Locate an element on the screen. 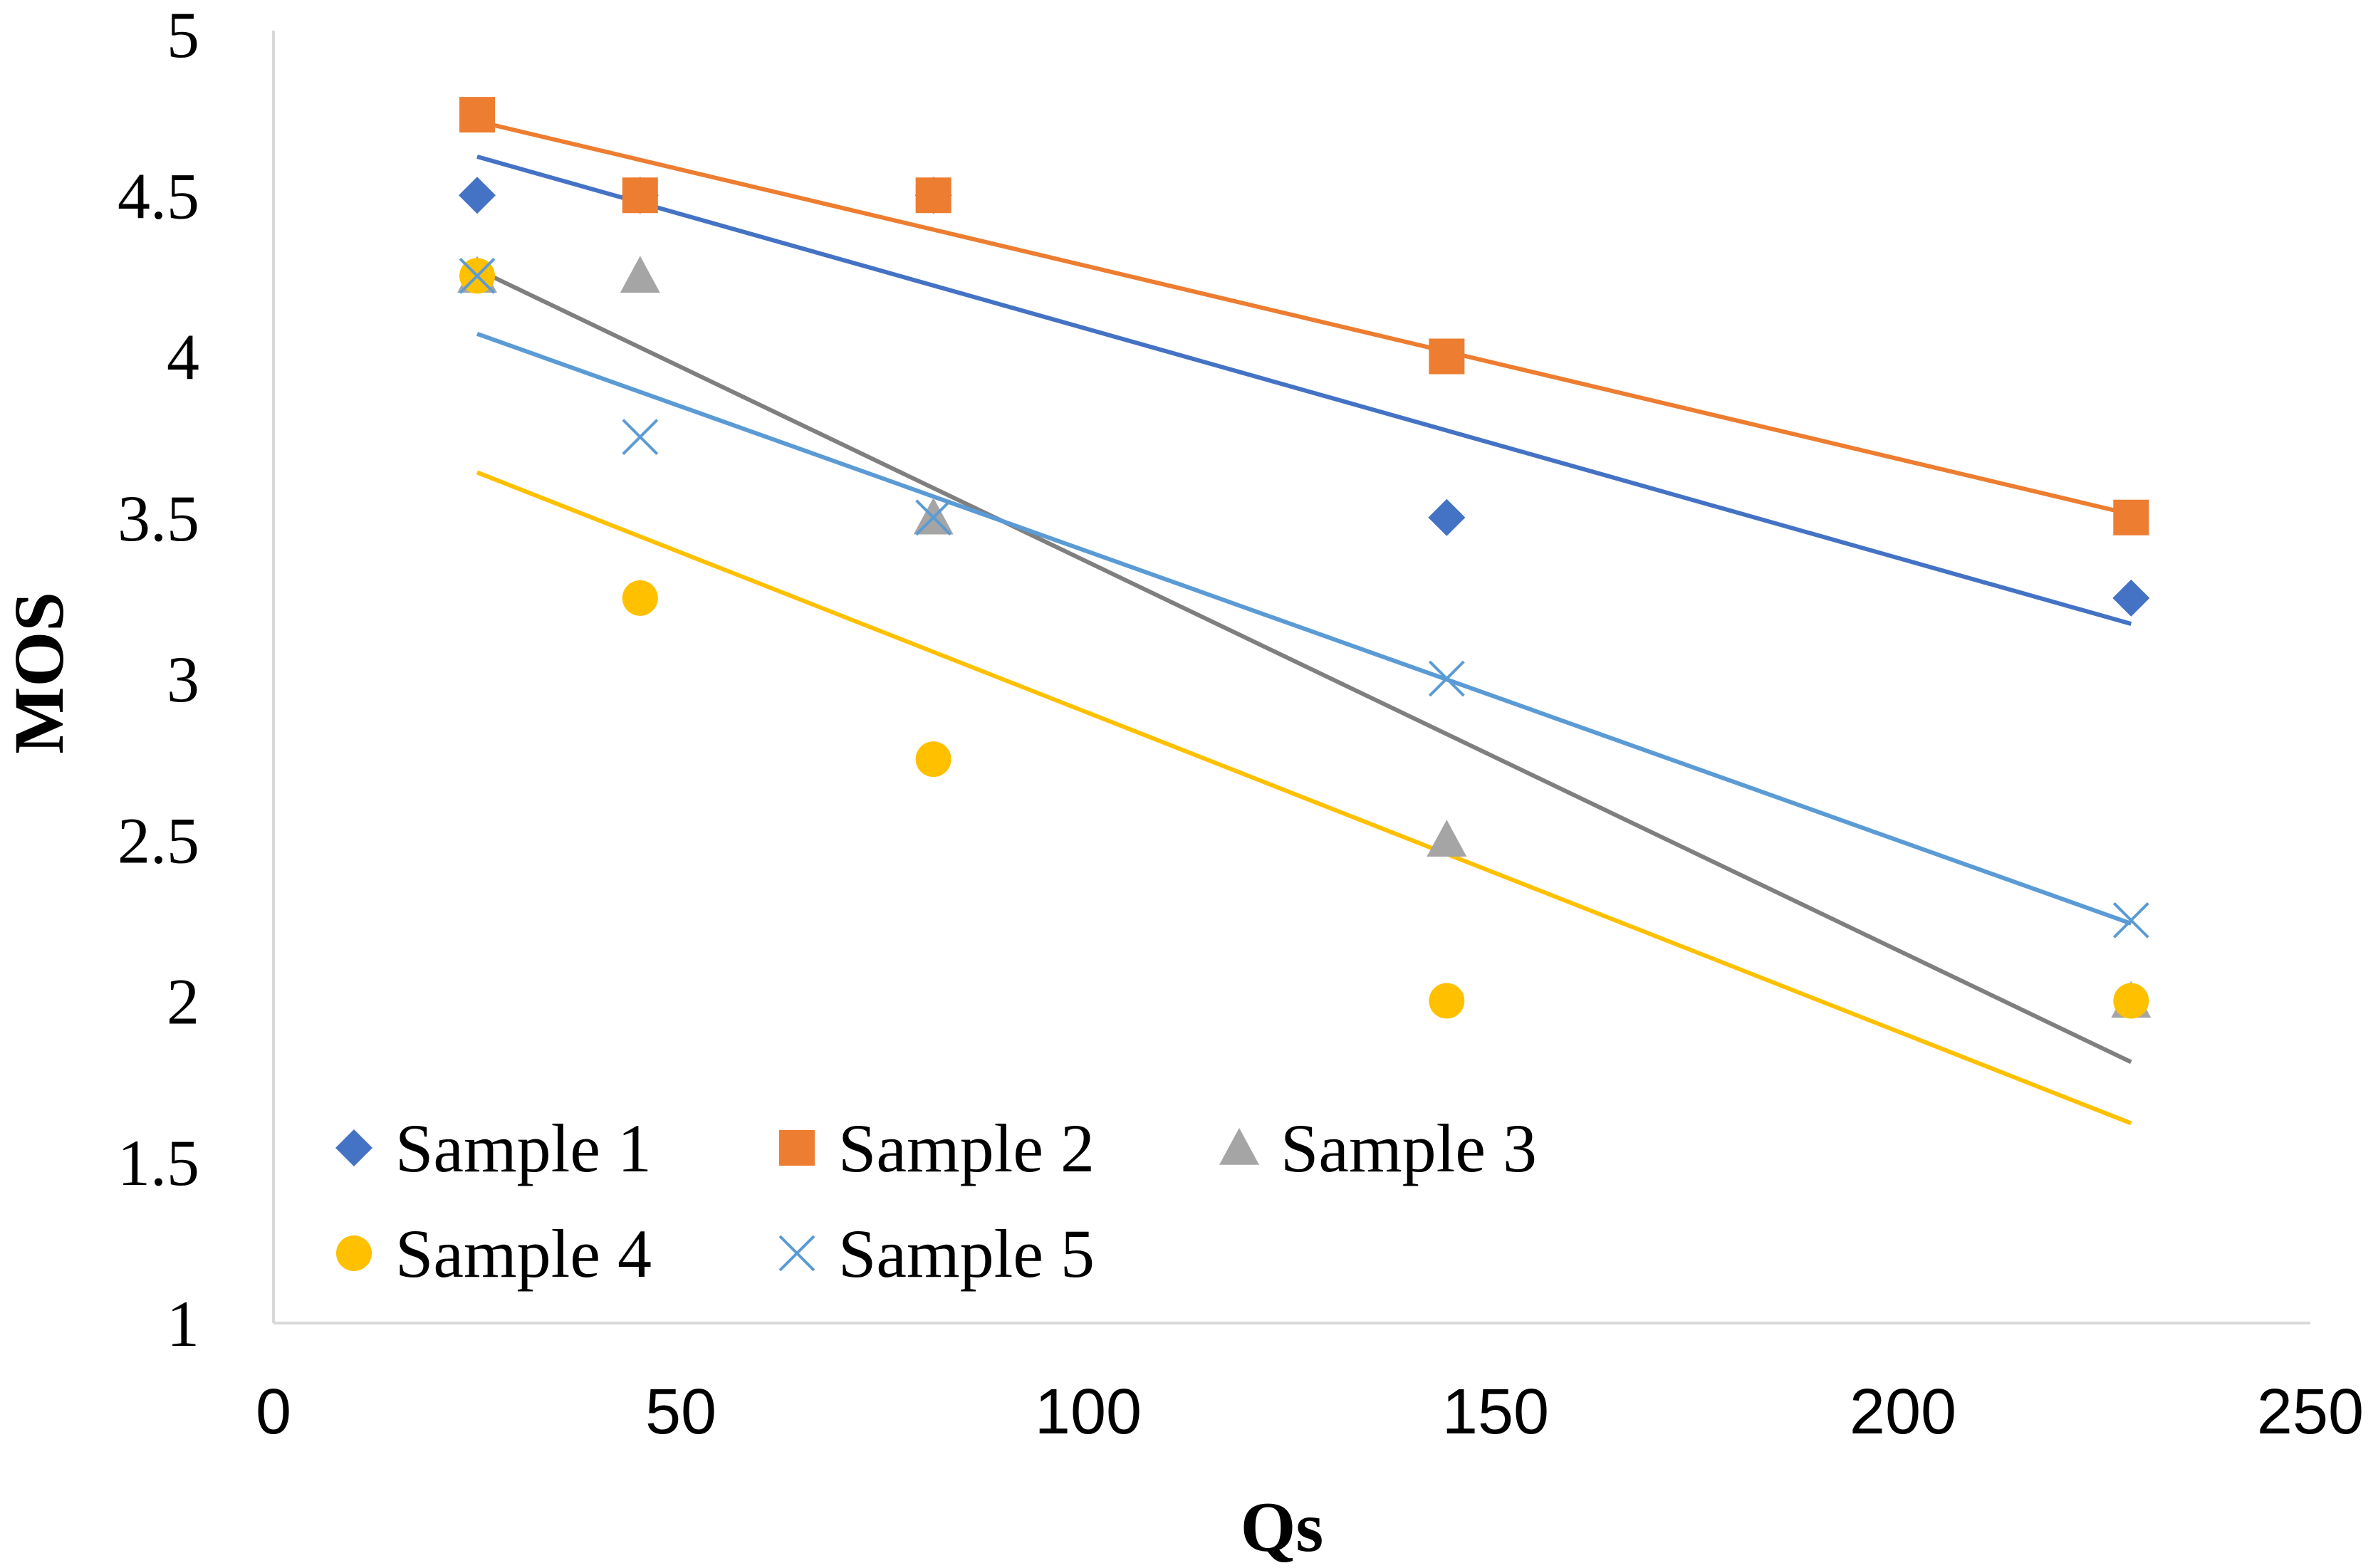 The height and width of the screenshot is (1568, 2378). y-tick-label: 2.5 is located at coordinates (158, 840).